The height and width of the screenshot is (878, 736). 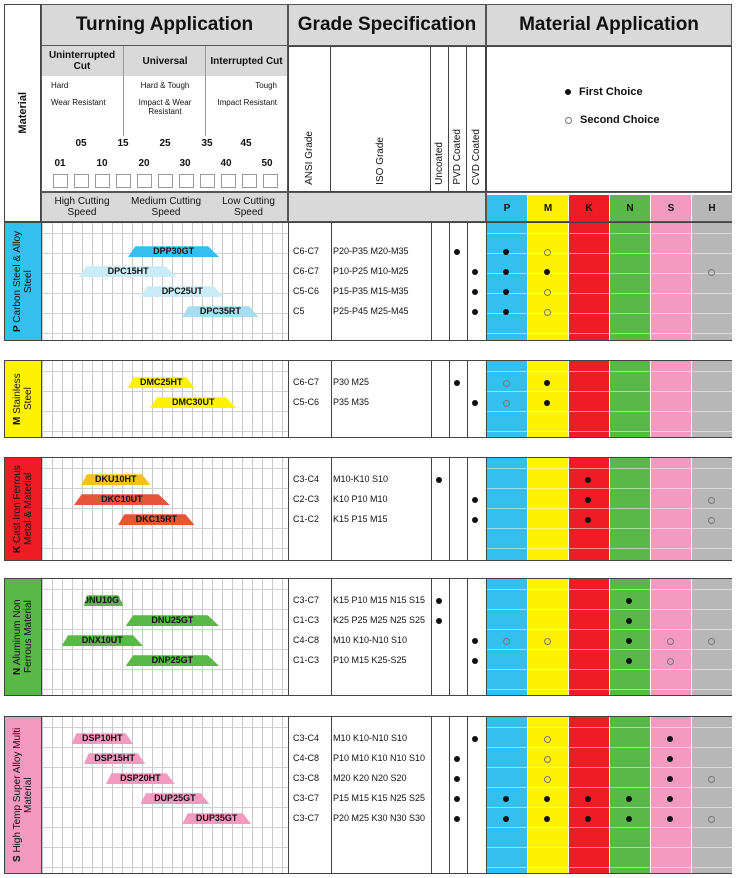 I want to click on grade-bar-DSP10HT: DSP10HT, so click(x=102, y=738).